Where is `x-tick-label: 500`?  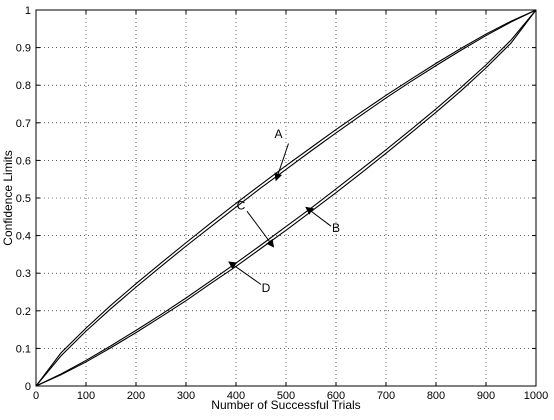
x-tick-label: 500 is located at coordinates (286, 396).